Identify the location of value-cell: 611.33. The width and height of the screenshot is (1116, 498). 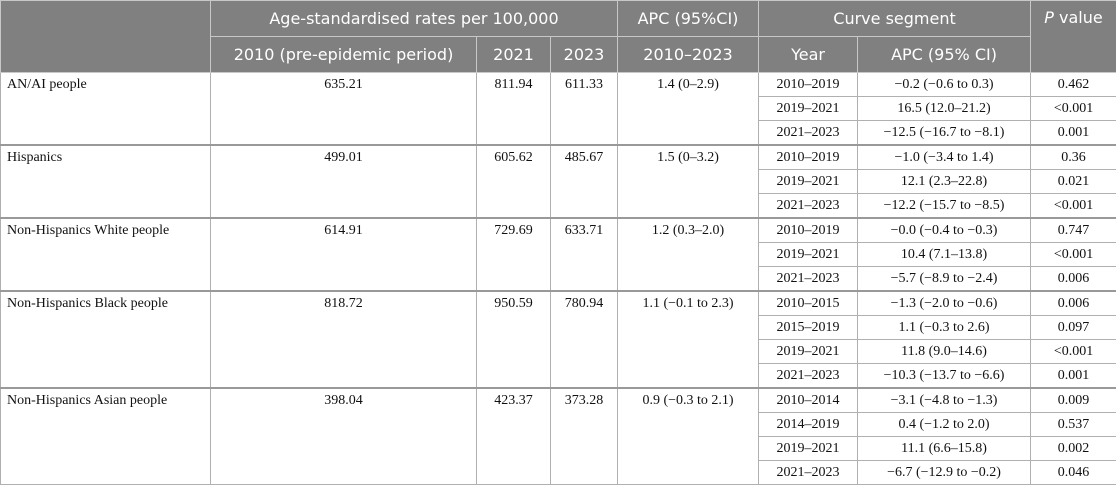
(584, 109).